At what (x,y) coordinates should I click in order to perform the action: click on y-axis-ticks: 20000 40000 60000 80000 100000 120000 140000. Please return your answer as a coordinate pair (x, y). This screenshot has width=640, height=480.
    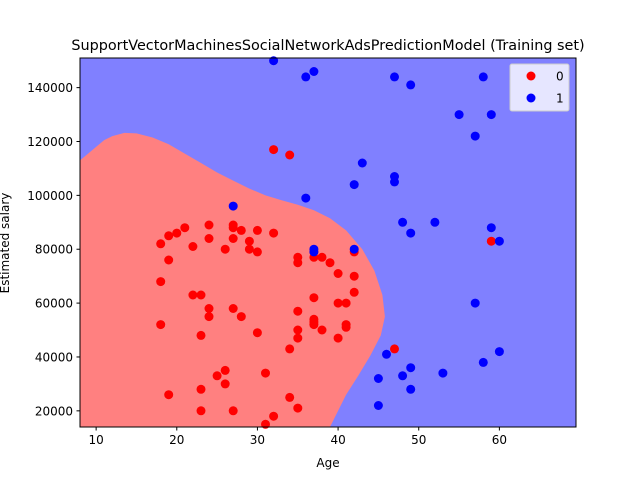
    Looking at the image, I should click on (53, 249).